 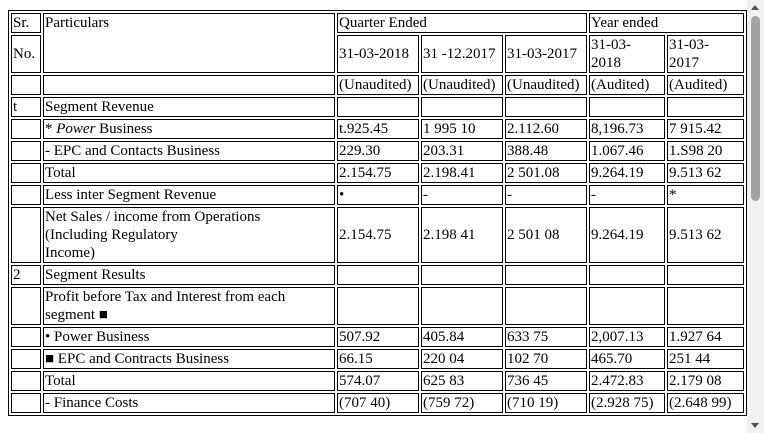 What do you see at coordinates (375, 85) in the screenshot?
I see `audit-label: (Unaudited)` at bounding box center [375, 85].